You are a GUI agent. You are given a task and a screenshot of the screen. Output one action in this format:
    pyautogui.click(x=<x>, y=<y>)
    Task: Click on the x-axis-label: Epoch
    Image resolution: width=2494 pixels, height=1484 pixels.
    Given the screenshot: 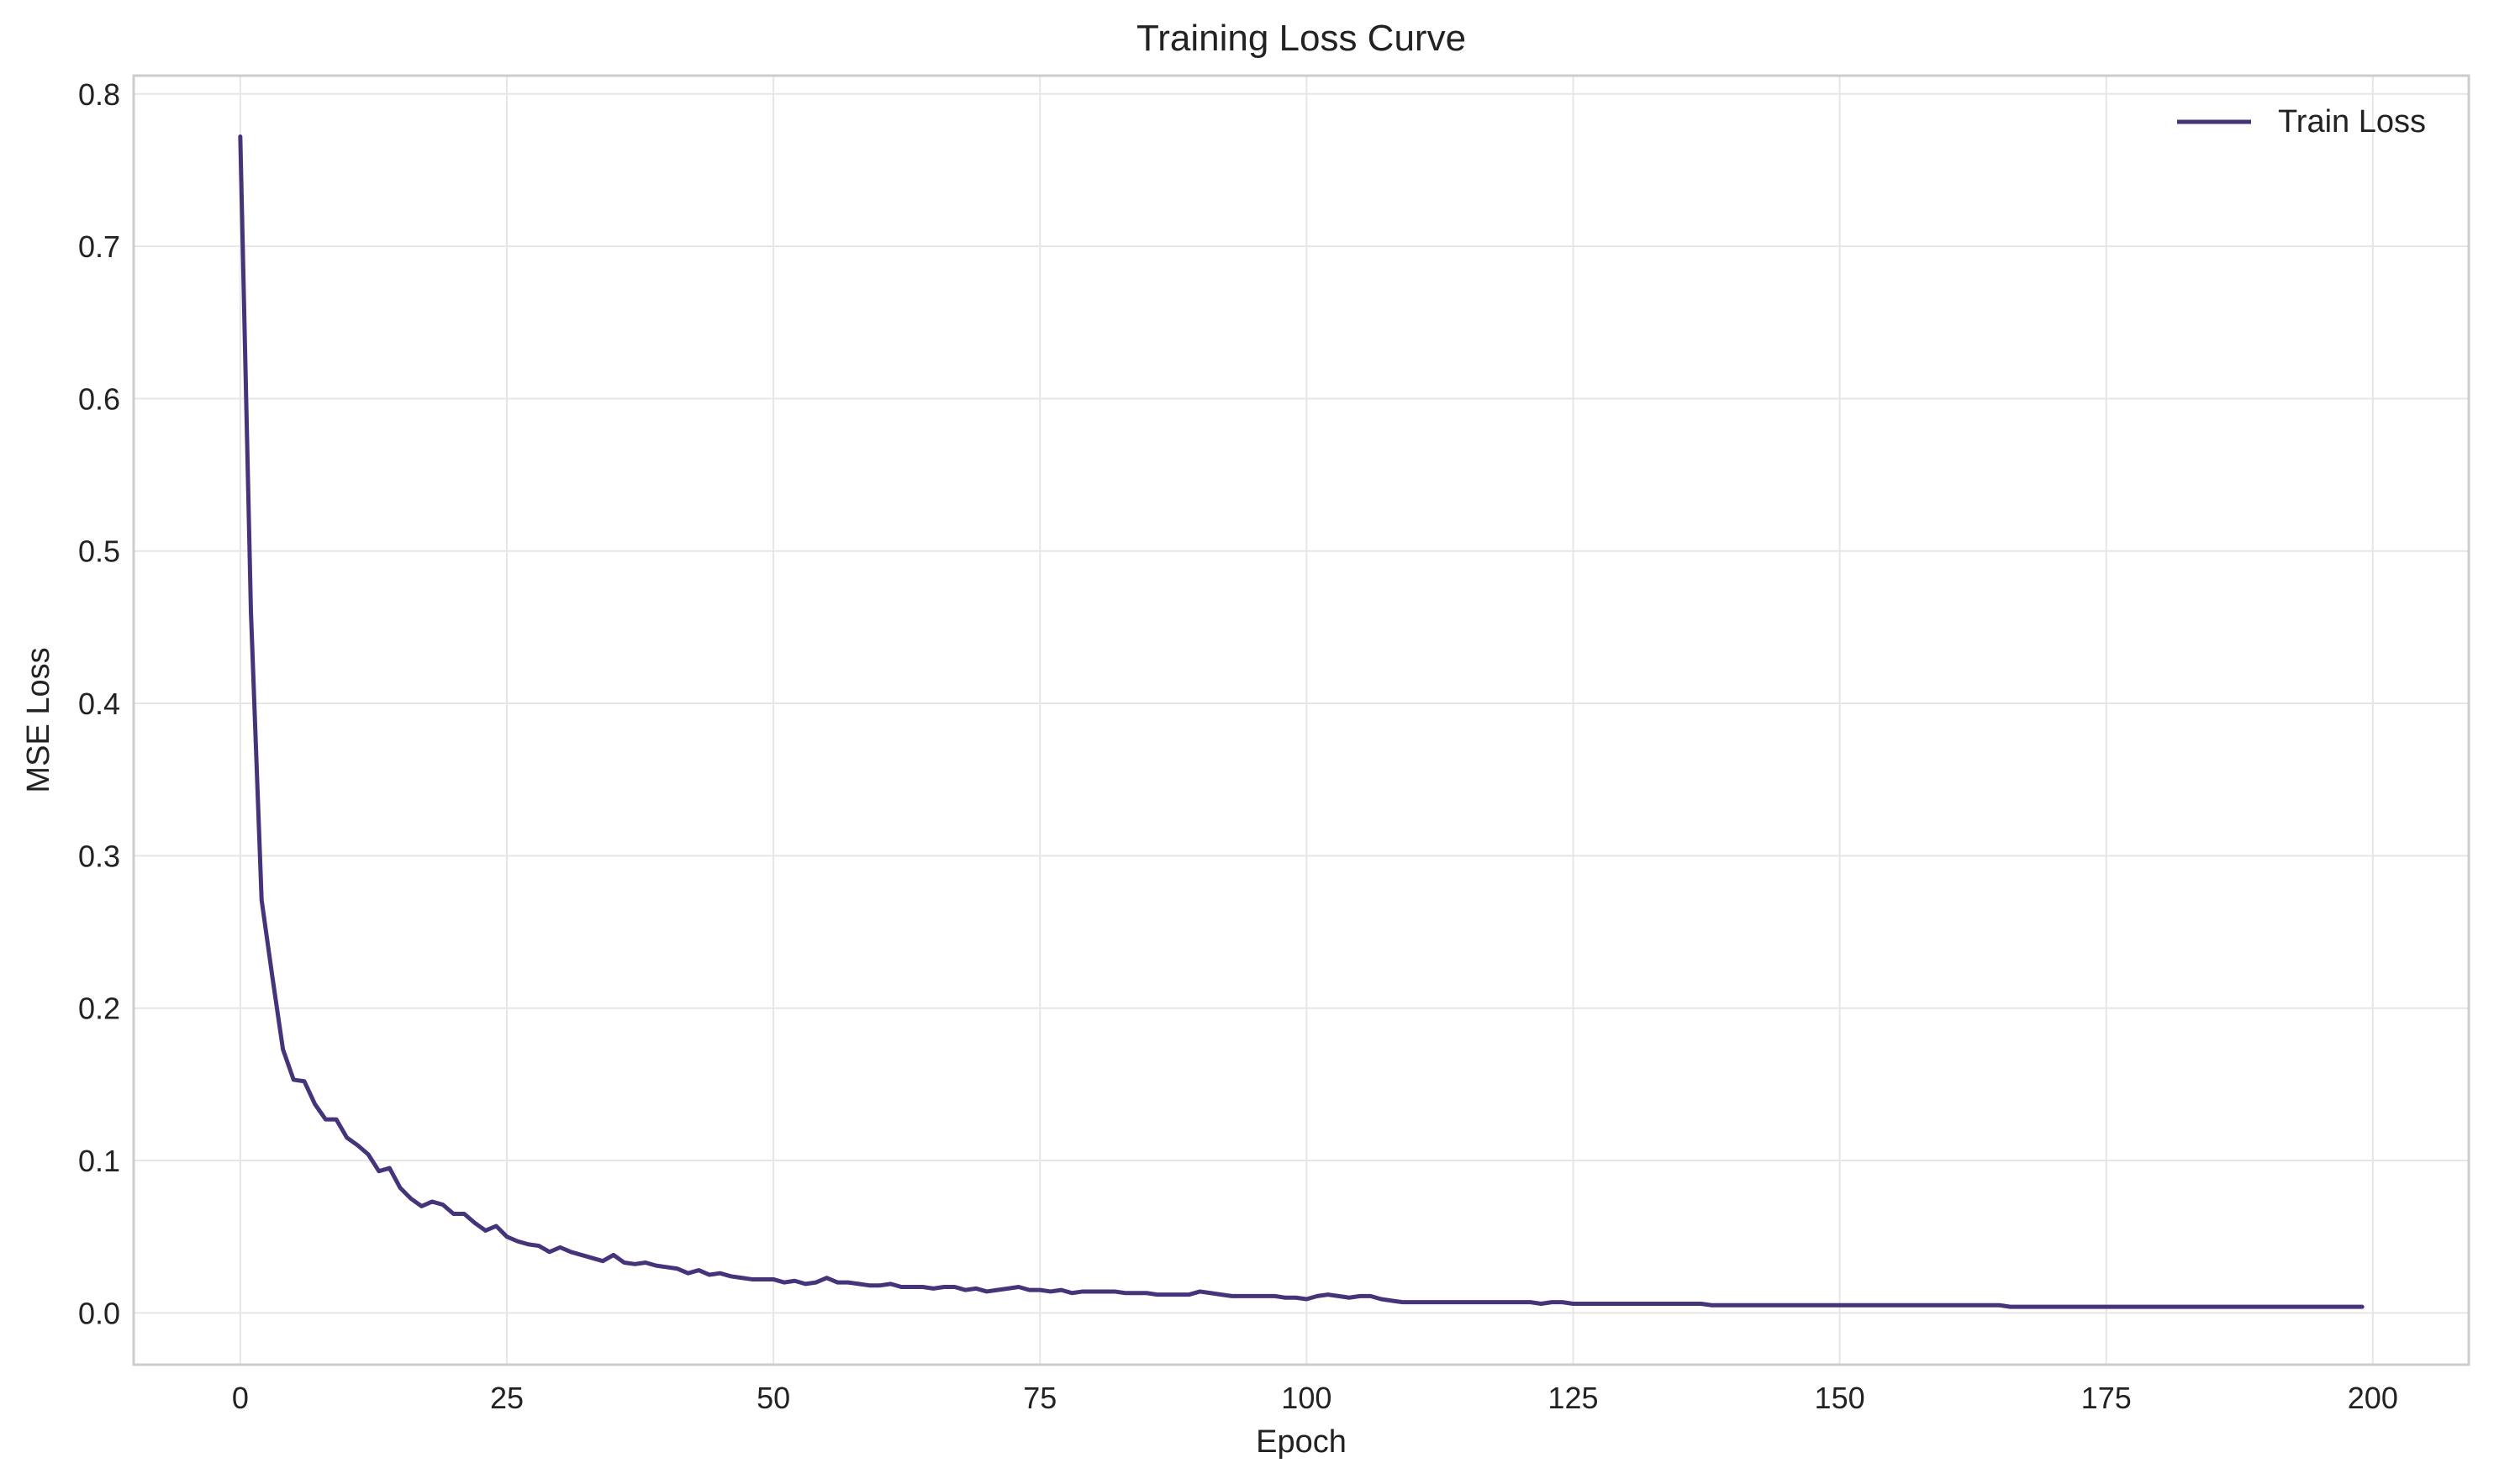 What is the action you would take?
    pyautogui.click(x=1301, y=1442)
    